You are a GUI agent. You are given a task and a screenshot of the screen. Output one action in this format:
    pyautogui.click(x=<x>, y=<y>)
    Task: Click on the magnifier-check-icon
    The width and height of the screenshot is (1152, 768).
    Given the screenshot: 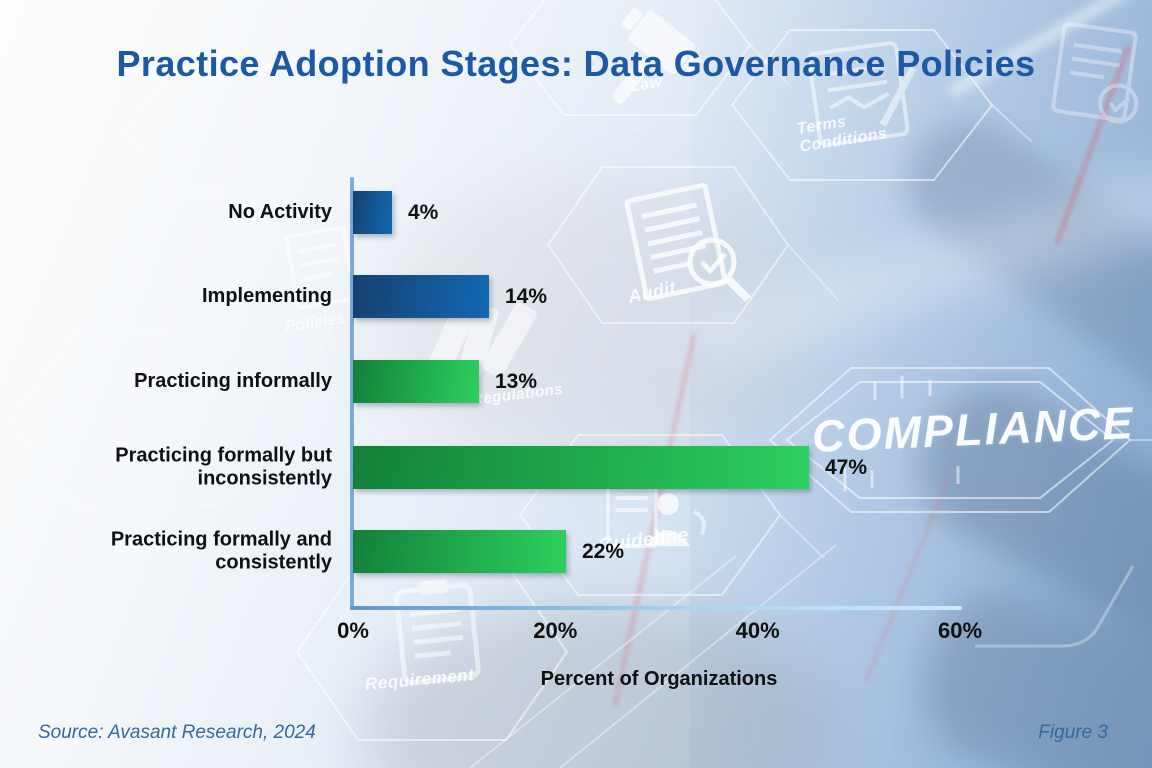 What is the action you would take?
    pyautogui.click(x=719, y=269)
    